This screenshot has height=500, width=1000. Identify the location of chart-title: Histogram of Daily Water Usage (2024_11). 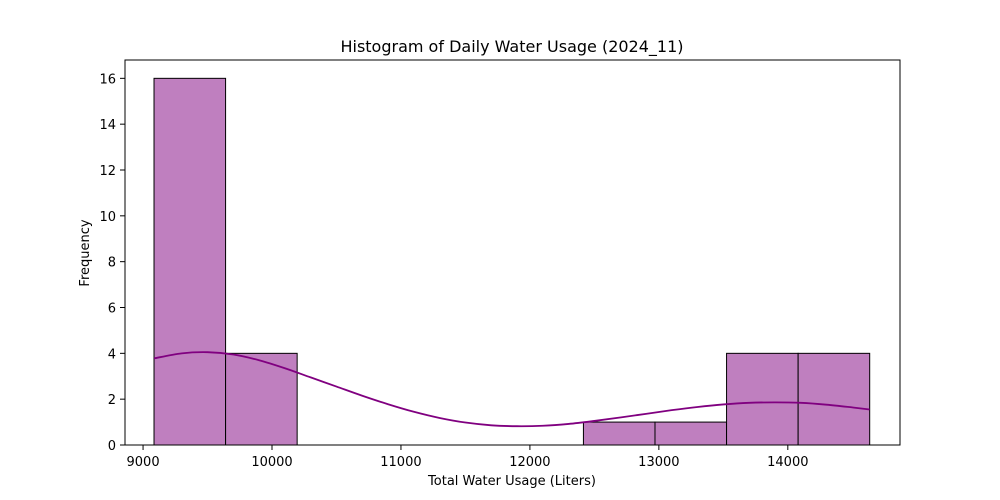
(511, 47).